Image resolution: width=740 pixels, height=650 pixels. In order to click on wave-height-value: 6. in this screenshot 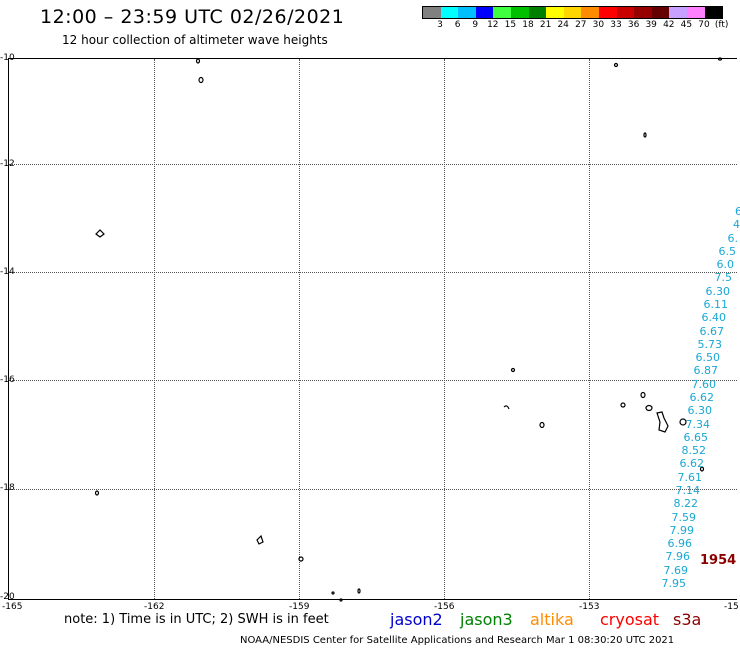, I will do `click(733, 238)`.